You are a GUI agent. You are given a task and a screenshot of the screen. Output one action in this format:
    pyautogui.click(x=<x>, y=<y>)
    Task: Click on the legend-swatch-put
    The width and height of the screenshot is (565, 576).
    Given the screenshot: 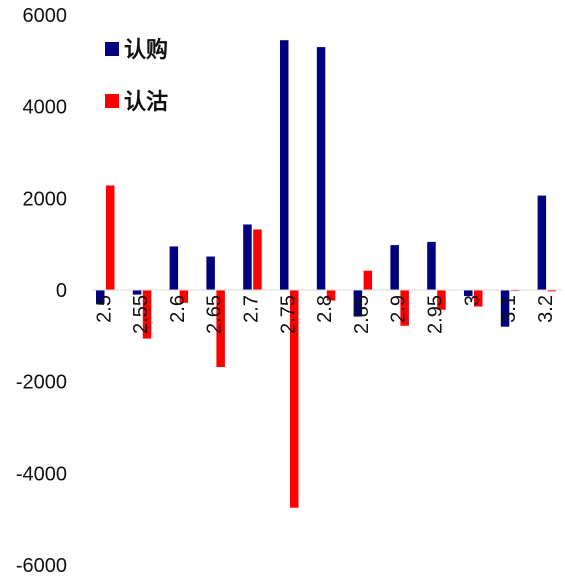 What is the action you would take?
    pyautogui.click(x=112, y=101)
    